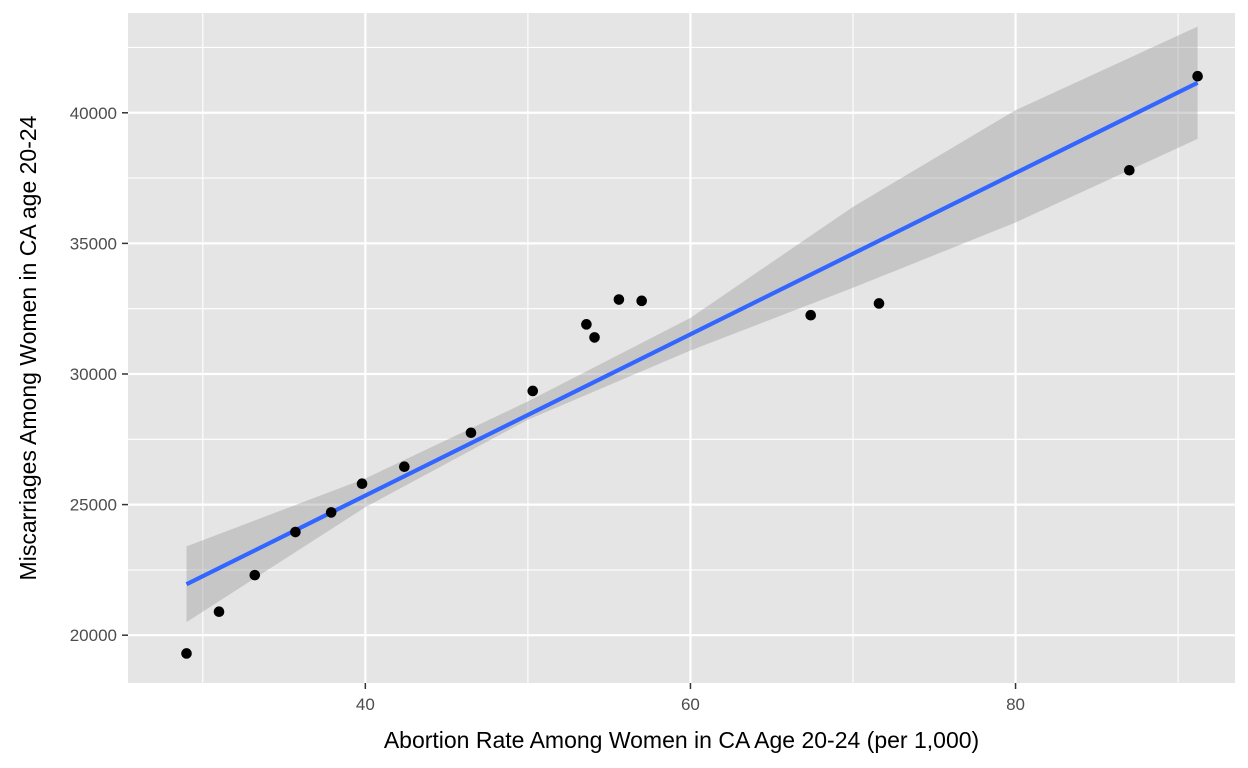 Image resolution: width=1248 pixels, height=768 pixels. What do you see at coordinates (93, 374) in the screenshot?
I see `y-tick-label: 30000` at bounding box center [93, 374].